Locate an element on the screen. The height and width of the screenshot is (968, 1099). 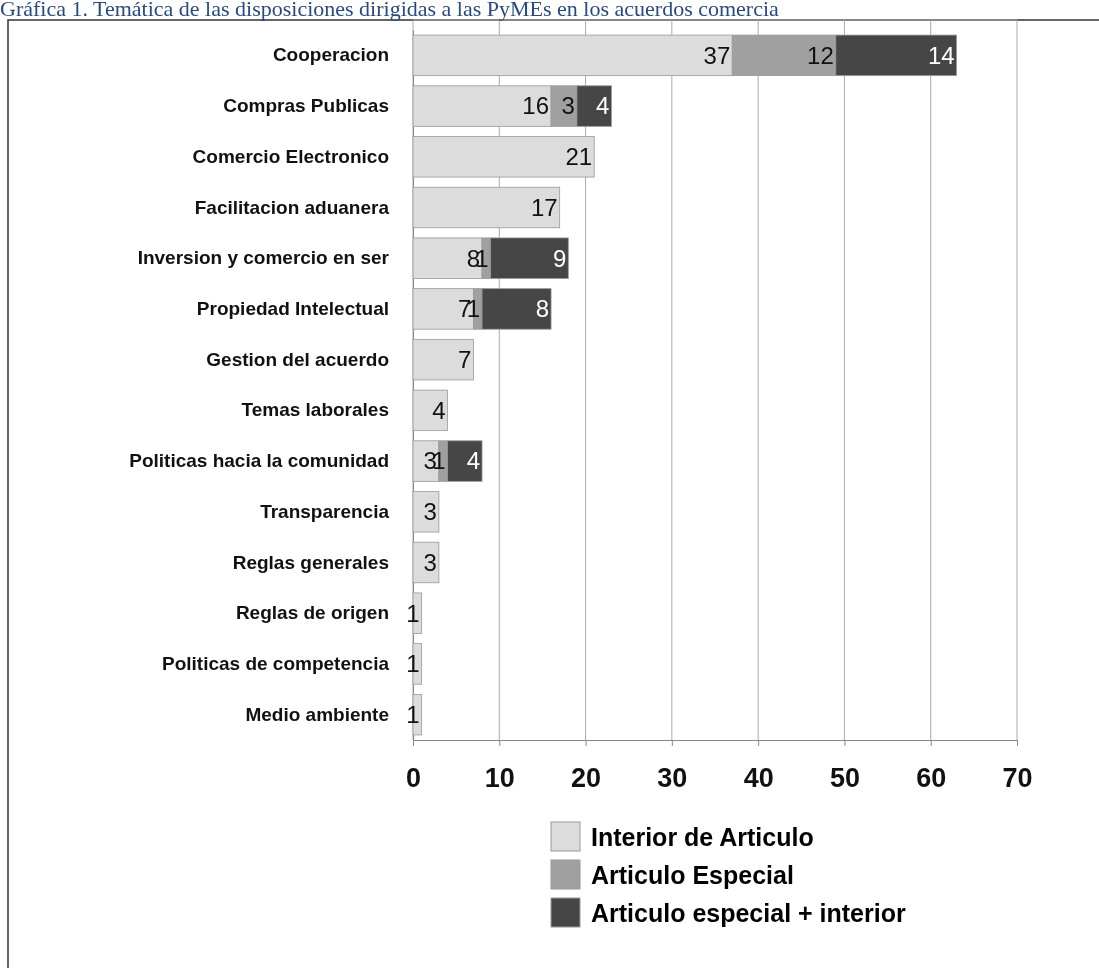
y-tick-label: Compras Publicas is located at coordinates (306, 106).